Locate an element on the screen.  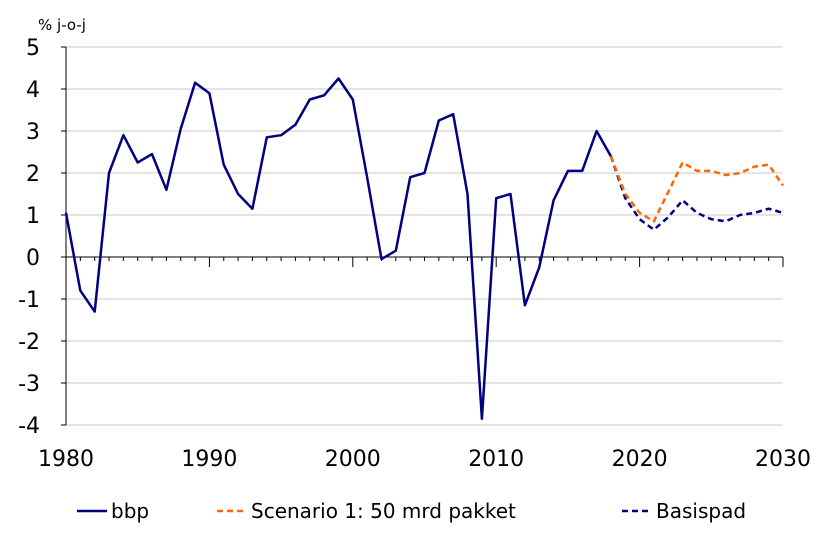
y-tick-label-0: 0 is located at coordinates (33, 258).